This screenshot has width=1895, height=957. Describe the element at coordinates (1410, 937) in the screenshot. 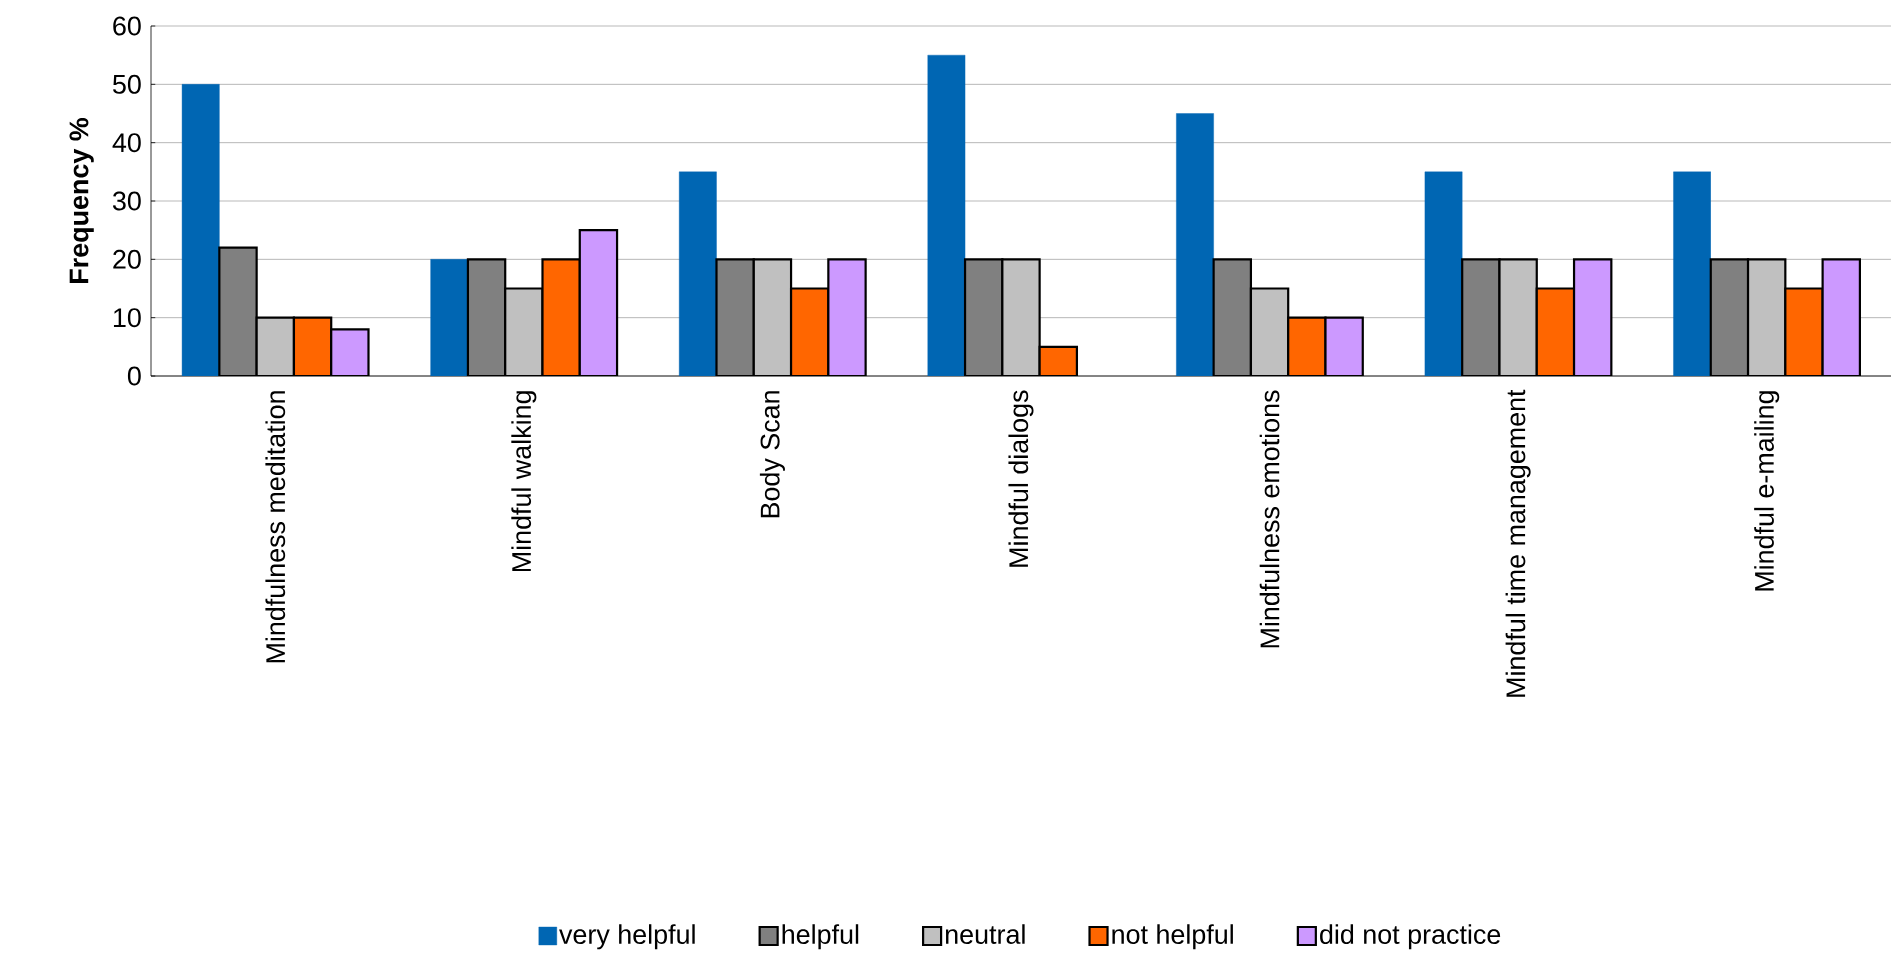

I see `legend-label: did not practice` at that location.